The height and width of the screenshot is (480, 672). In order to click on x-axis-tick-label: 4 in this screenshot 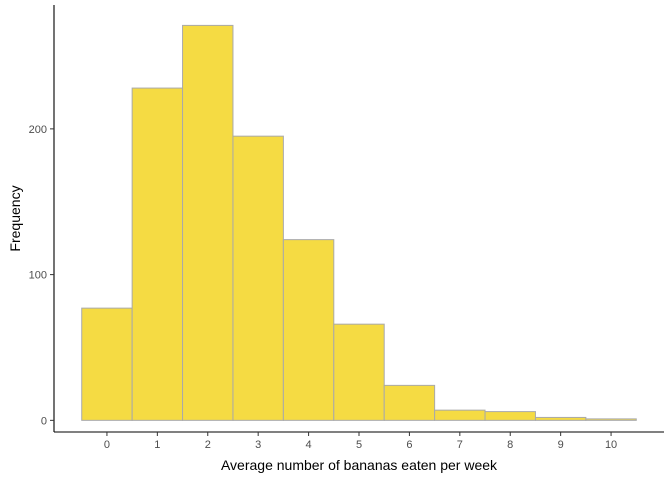, I will do `click(309, 445)`.